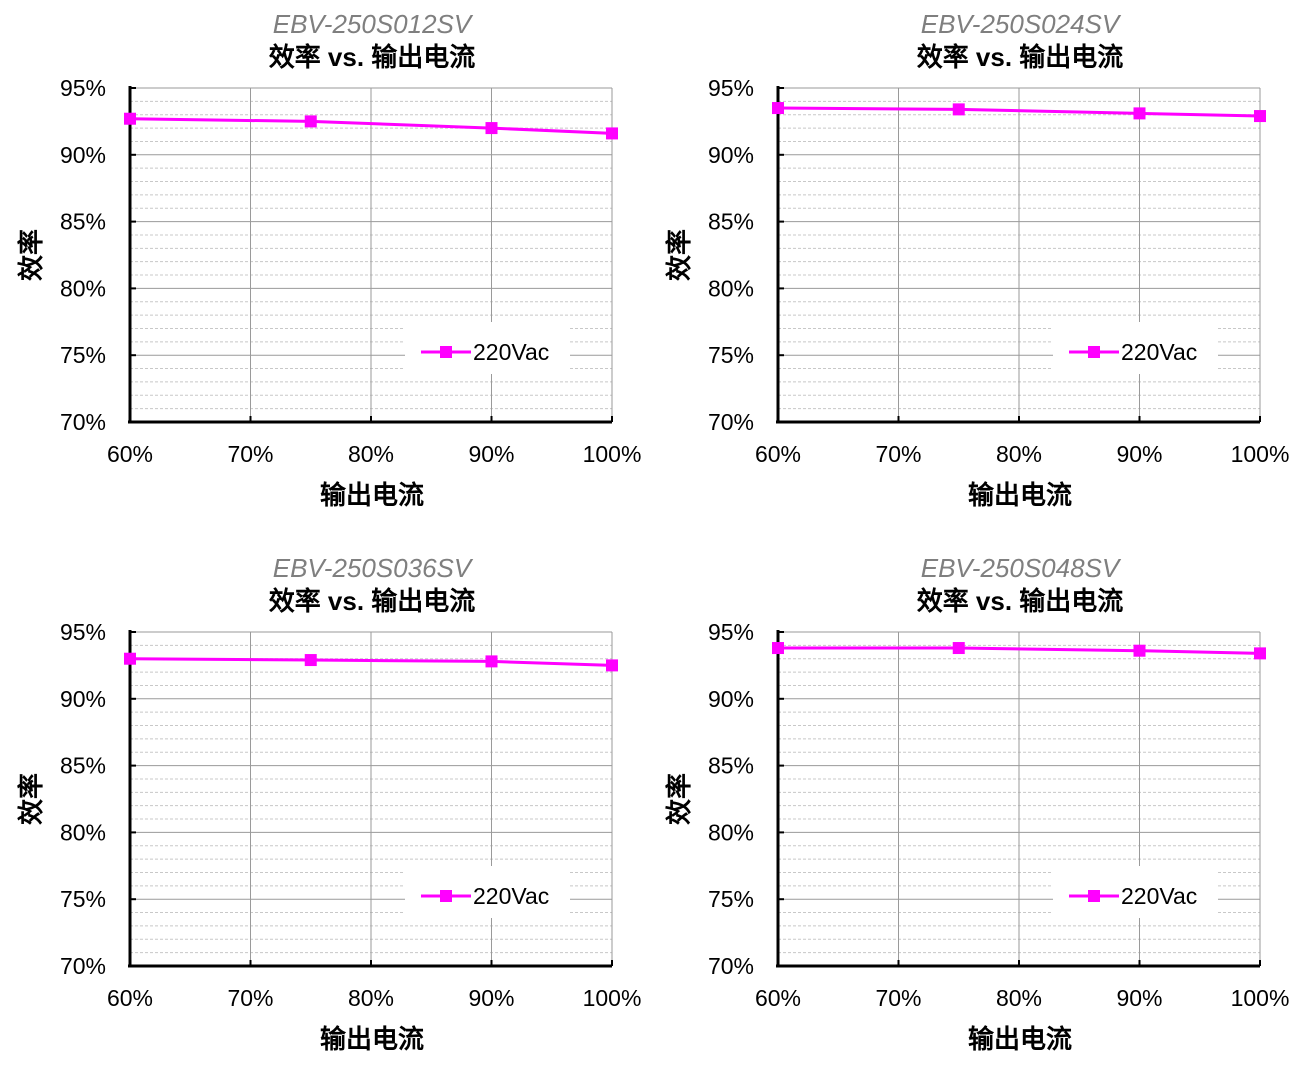  What do you see at coordinates (373, 24) in the screenshot?
I see `chart-model-title: EBV-250S012SV` at bounding box center [373, 24].